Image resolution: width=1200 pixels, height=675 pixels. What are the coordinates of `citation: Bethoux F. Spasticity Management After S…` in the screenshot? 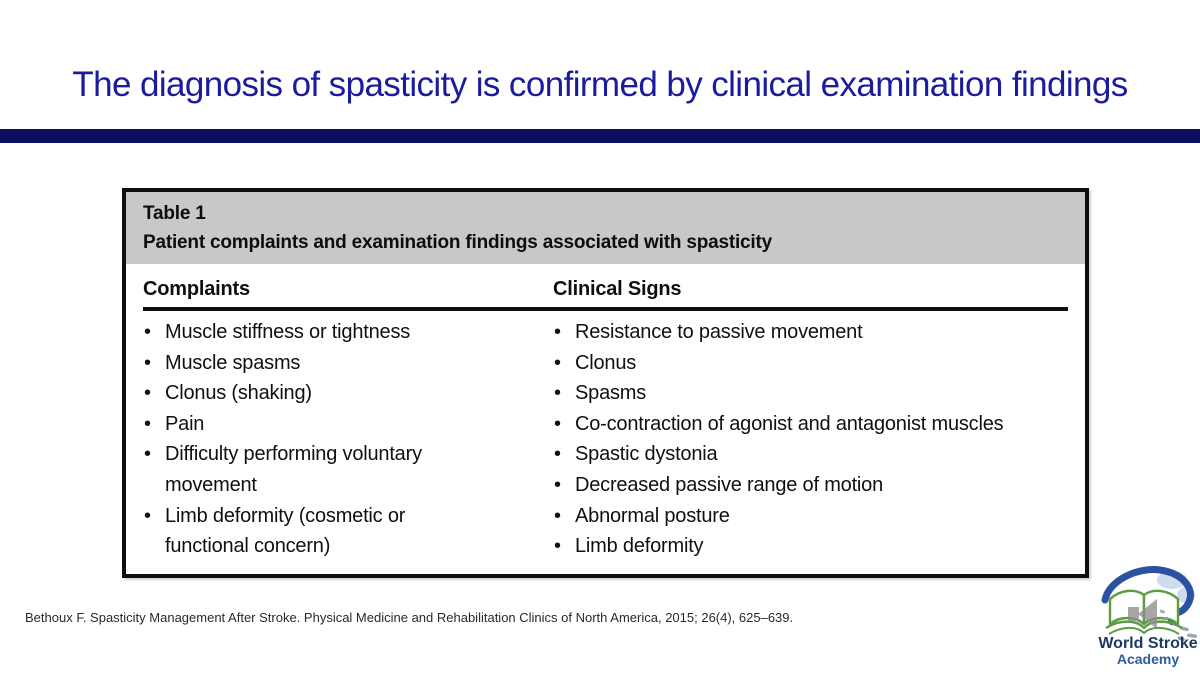 It's located at (409, 617).